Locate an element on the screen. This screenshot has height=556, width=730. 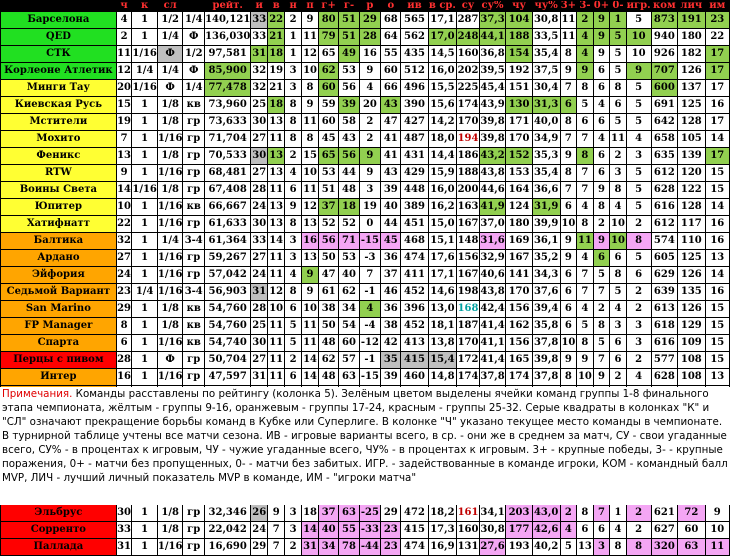
cell-16: 27,6 is located at coordinates (492, 547).